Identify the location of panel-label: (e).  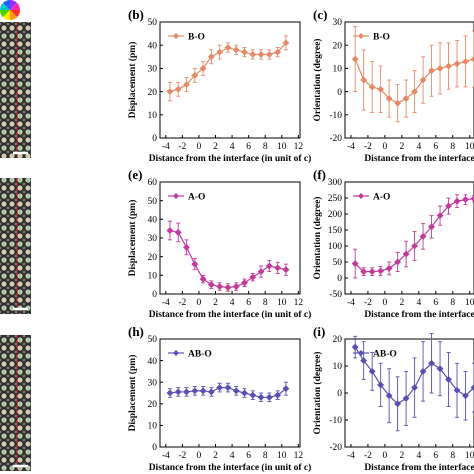
(135, 174).